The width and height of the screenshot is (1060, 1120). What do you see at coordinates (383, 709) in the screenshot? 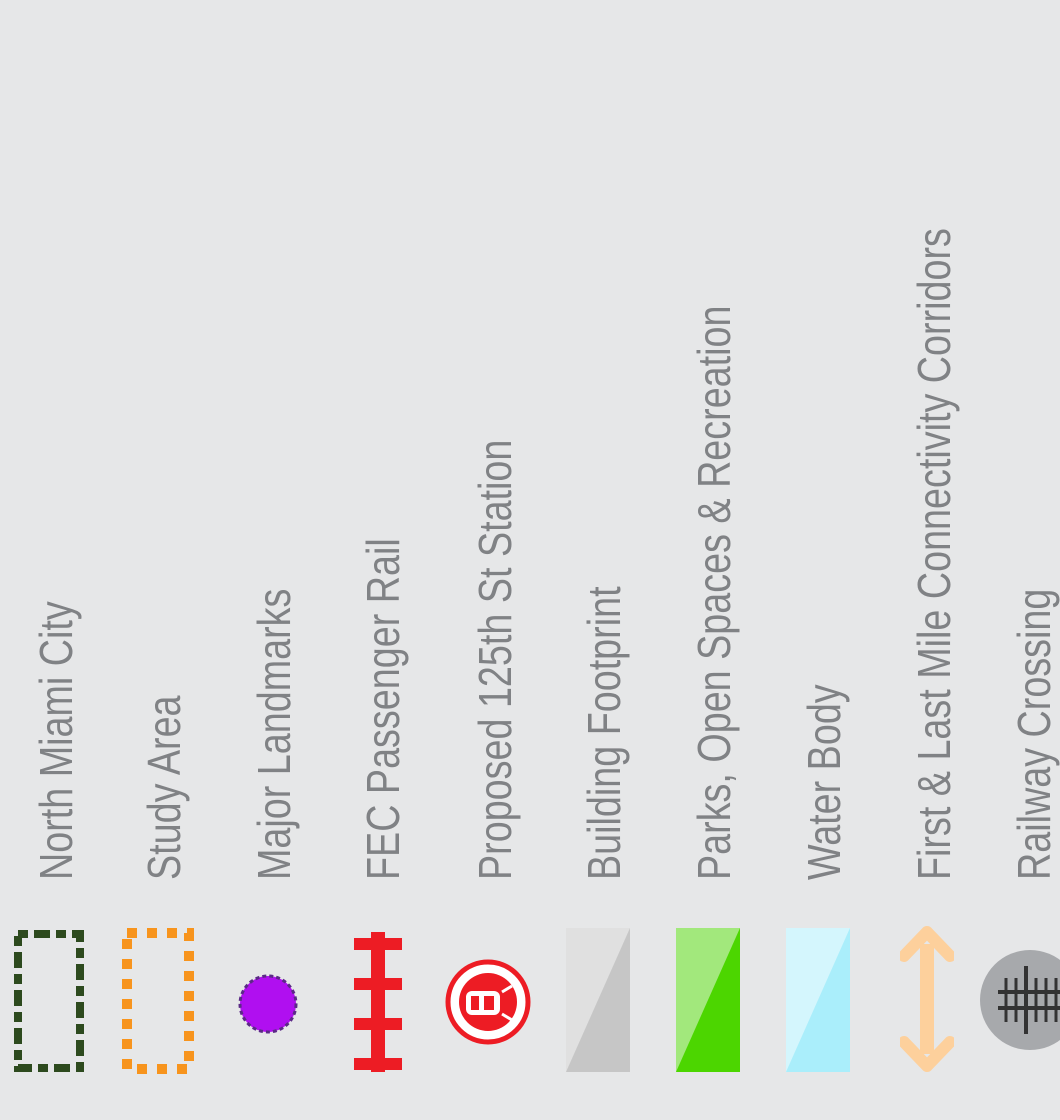
I see `legend-label-fec-passenger-rail: FEC Passenger Rail` at bounding box center [383, 709].